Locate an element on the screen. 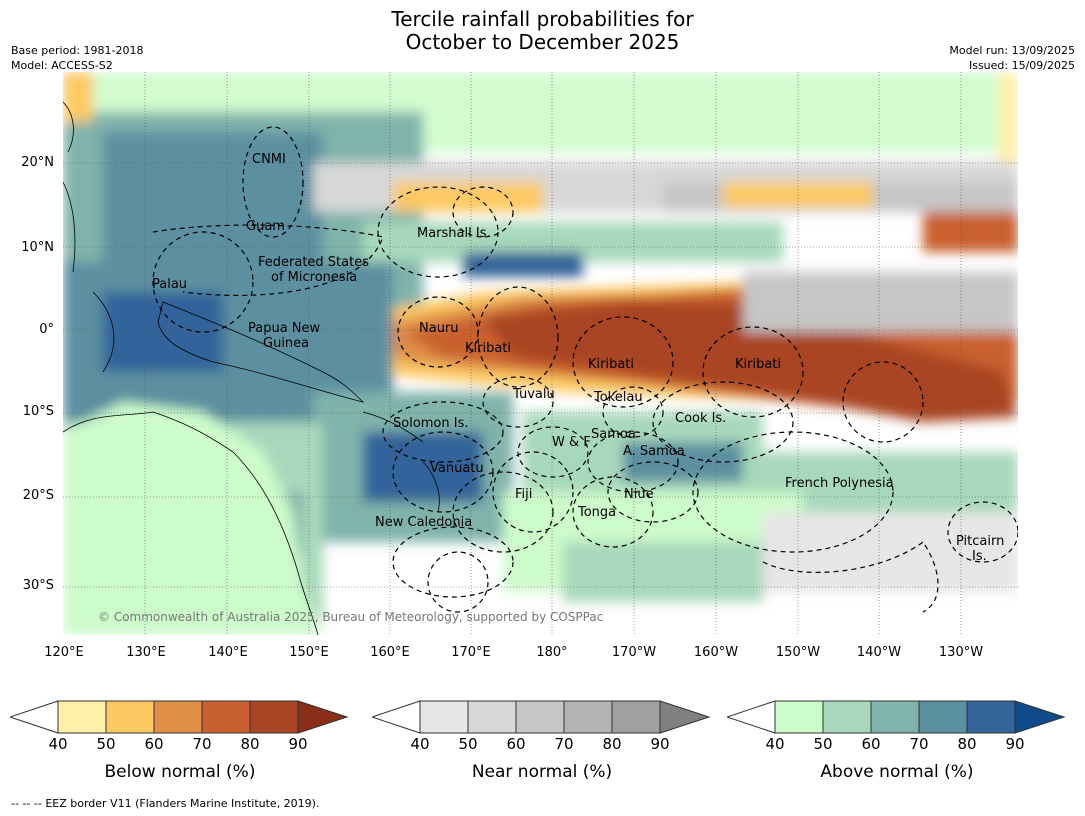  cb-above-extend-high is located at coordinates (1040, 717).